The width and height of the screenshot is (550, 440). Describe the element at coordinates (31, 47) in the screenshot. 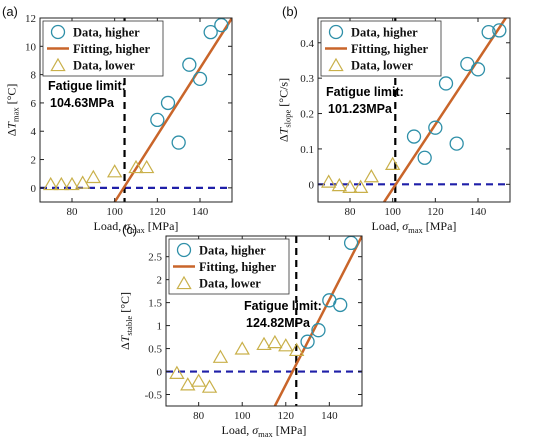

I see `y-tick-label: 10` at that location.